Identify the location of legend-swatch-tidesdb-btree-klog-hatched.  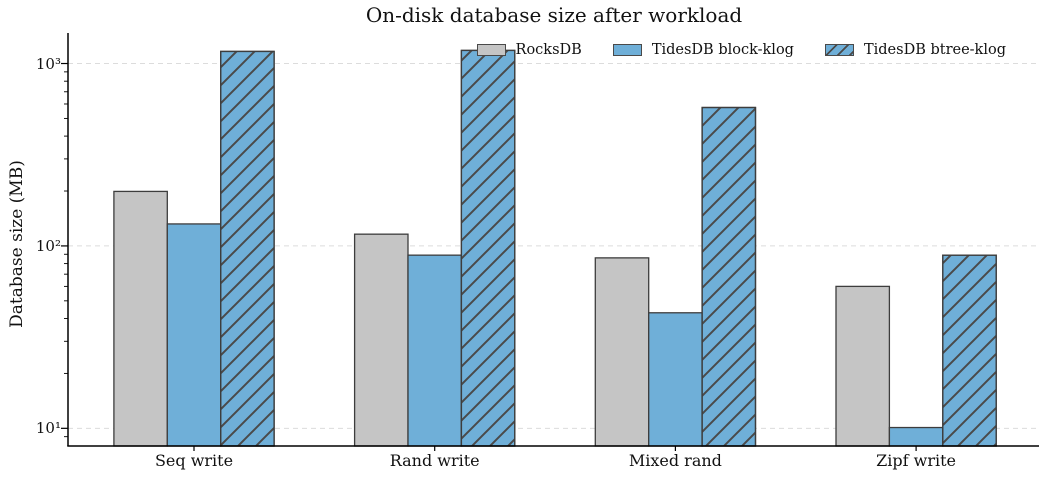
(839, 49).